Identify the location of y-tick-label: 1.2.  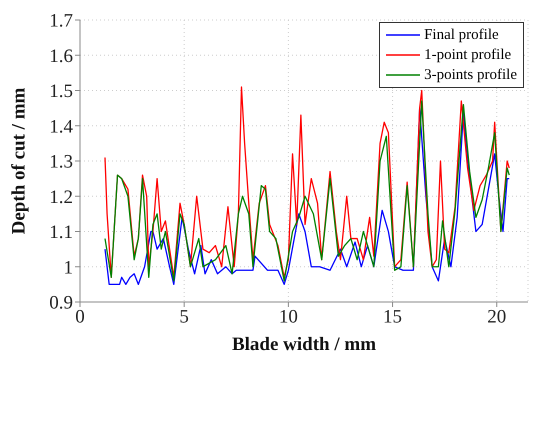
(61, 197).